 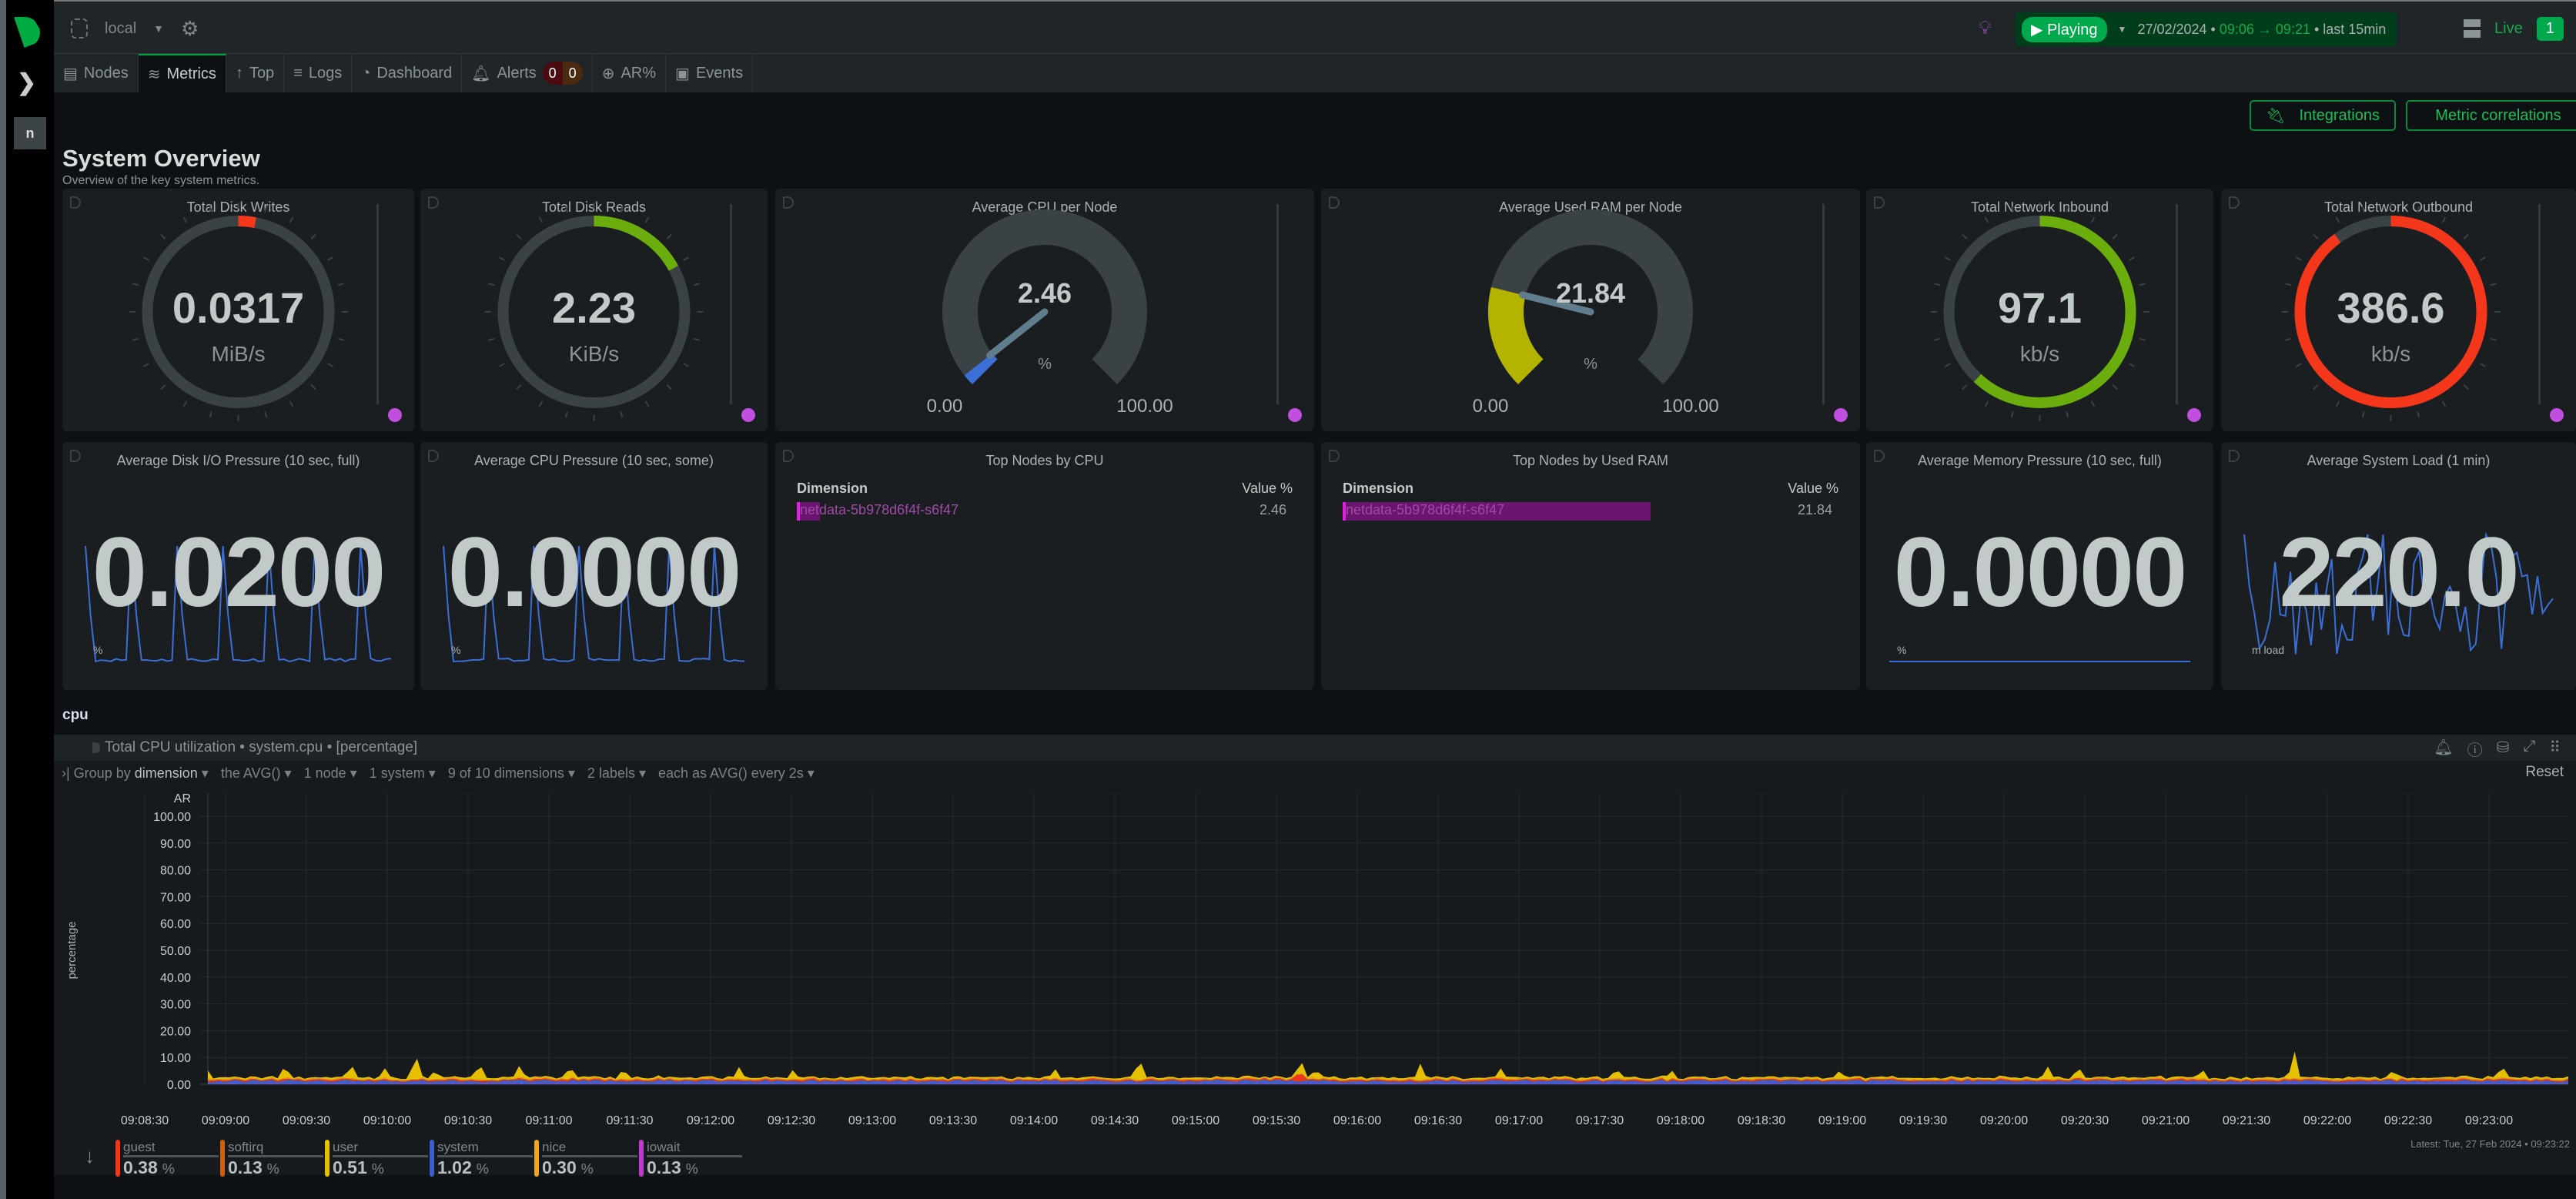 What do you see at coordinates (2550, 29) in the screenshot?
I see `live-count-badge: 1` at bounding box center [2550, 29].